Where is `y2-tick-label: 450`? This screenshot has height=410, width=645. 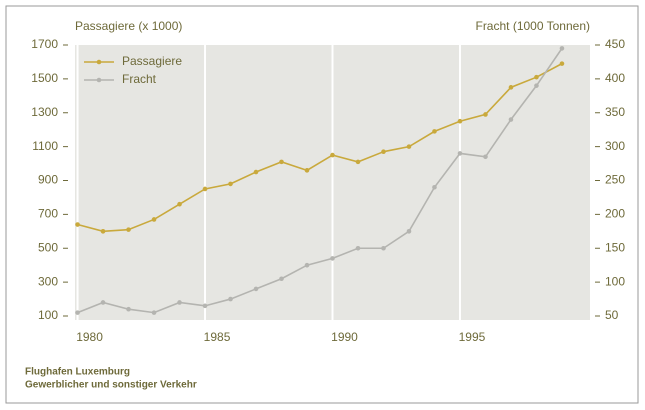 y2-tick-label: 450 is located at coordinates (615, 44).